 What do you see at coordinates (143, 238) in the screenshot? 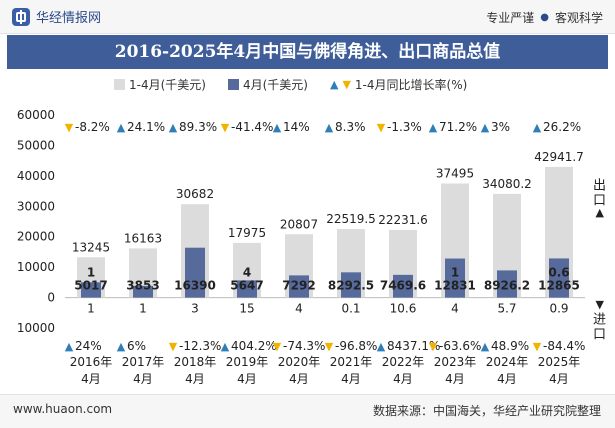
I see `data-label-cumulative-export: 16163` at bounding box center [143, 238].